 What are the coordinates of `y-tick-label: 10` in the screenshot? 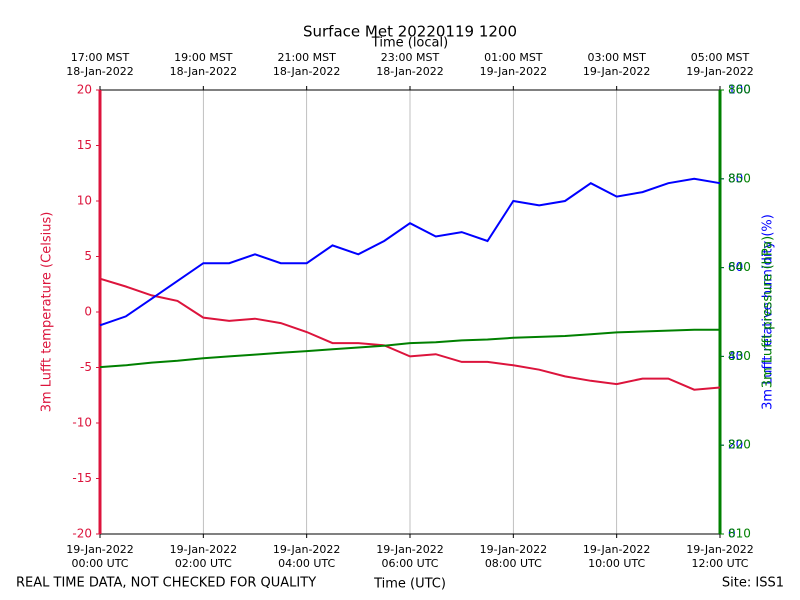 It's located at (84, 201).